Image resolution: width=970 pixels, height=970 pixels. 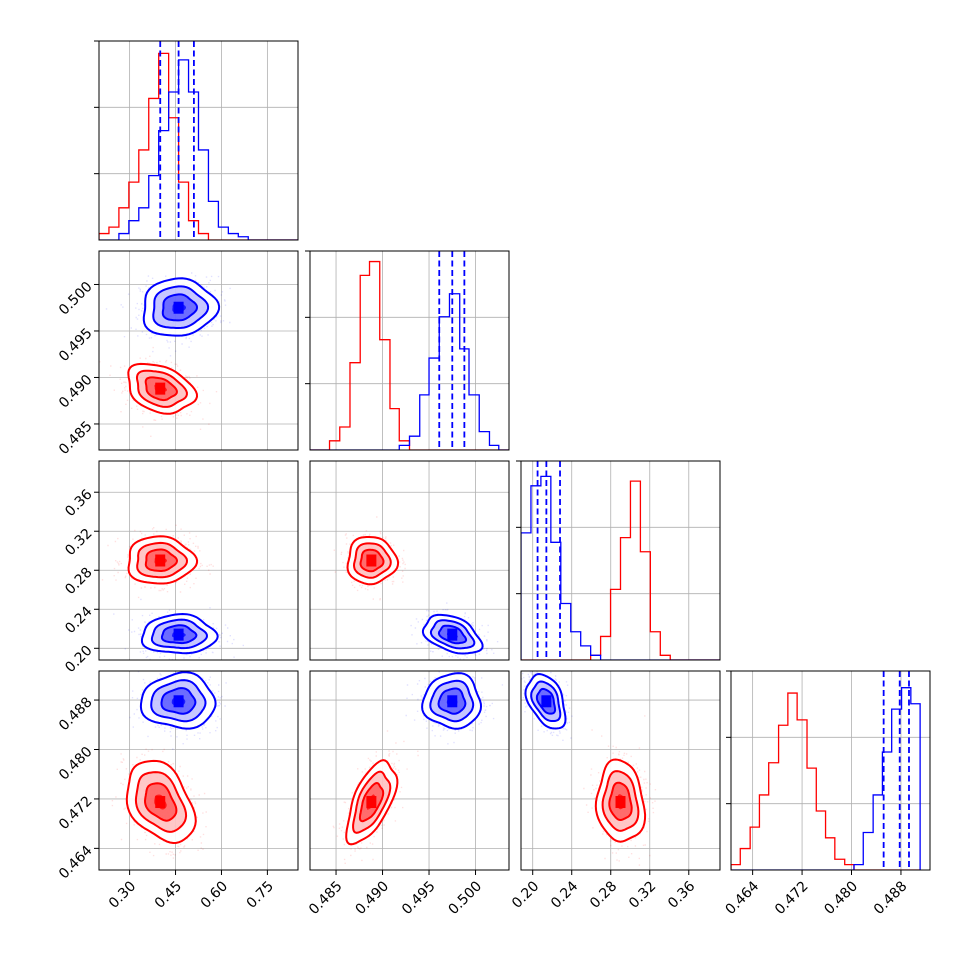 I want to click on x-tick-label-1-0: 0.485, so click(x=326, y=898).